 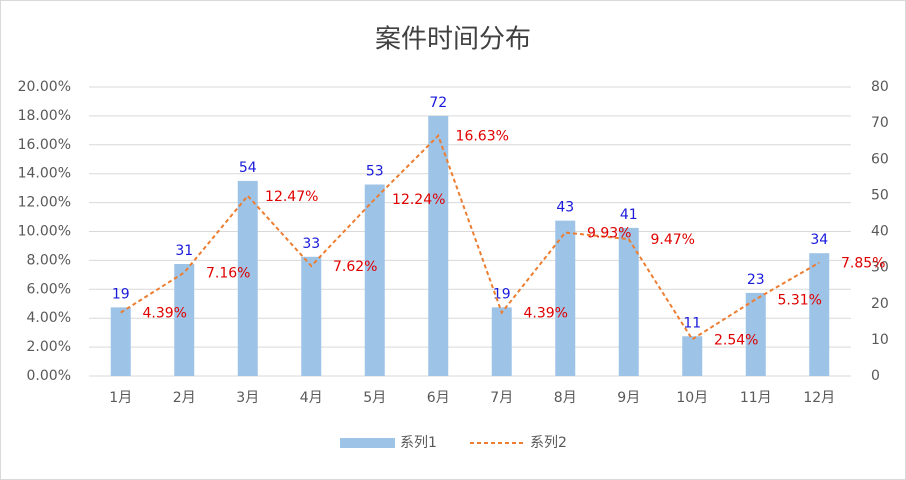 I want to click on y-tick-label: 12.00%, so click(x=44, y=203).